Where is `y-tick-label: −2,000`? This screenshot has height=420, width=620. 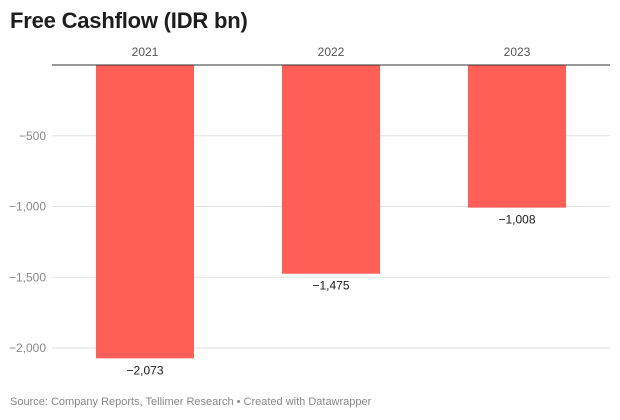 y-tick-label: −2,000 is located at coordinates (27, 348).